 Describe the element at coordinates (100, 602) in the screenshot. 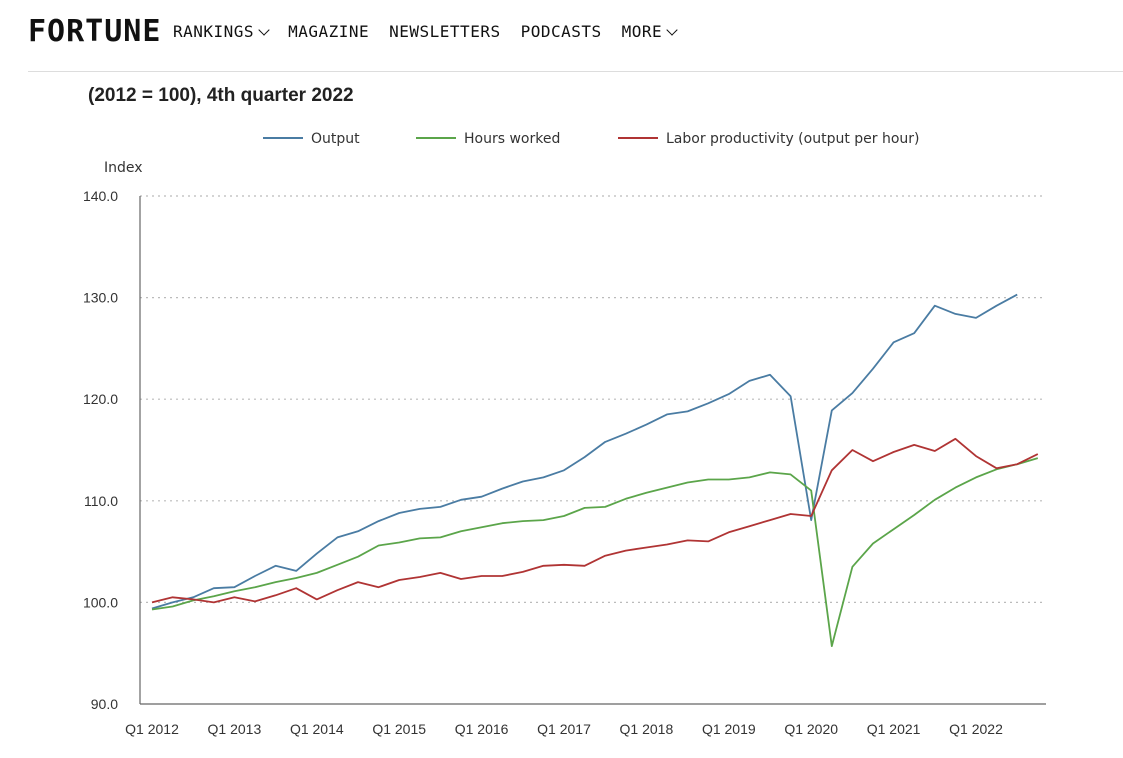

I see `y-tick-label: 100.0` at that location.